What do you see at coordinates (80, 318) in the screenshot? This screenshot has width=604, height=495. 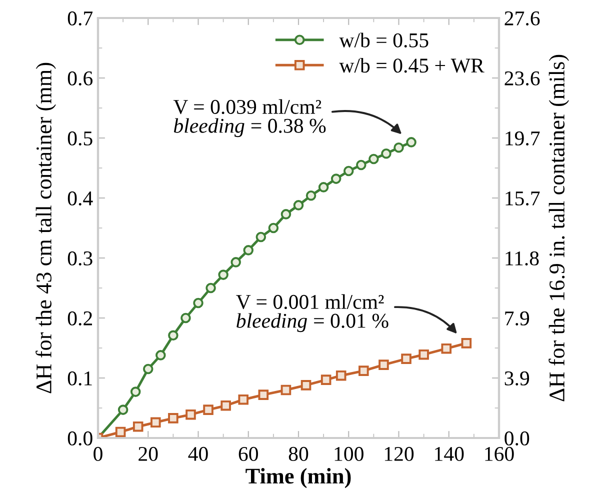 I see `y-tick-label: 0.2` at bounding box center [80, 318].